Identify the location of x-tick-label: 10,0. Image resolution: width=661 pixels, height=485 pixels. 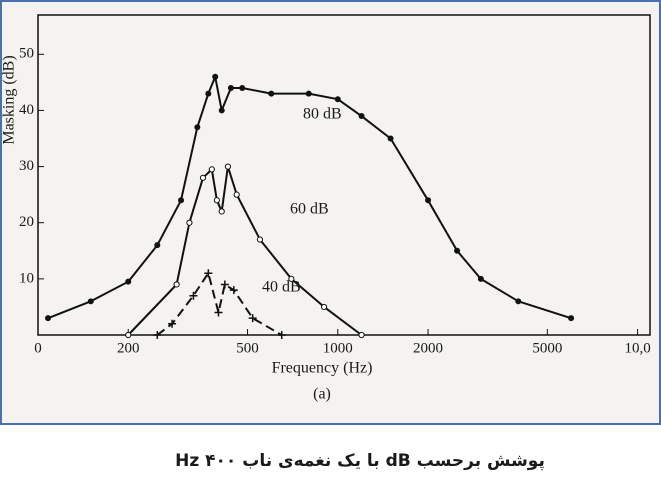
(637, 348).